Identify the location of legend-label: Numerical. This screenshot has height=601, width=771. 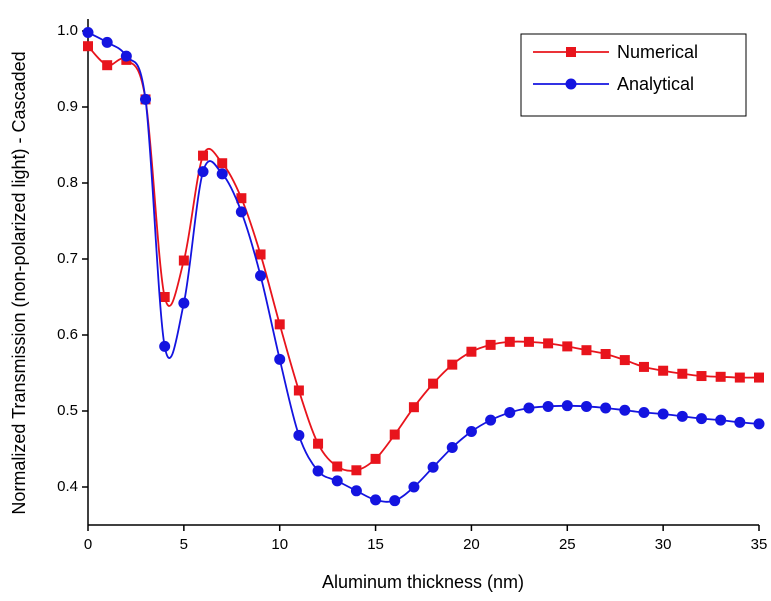
(657, 52).